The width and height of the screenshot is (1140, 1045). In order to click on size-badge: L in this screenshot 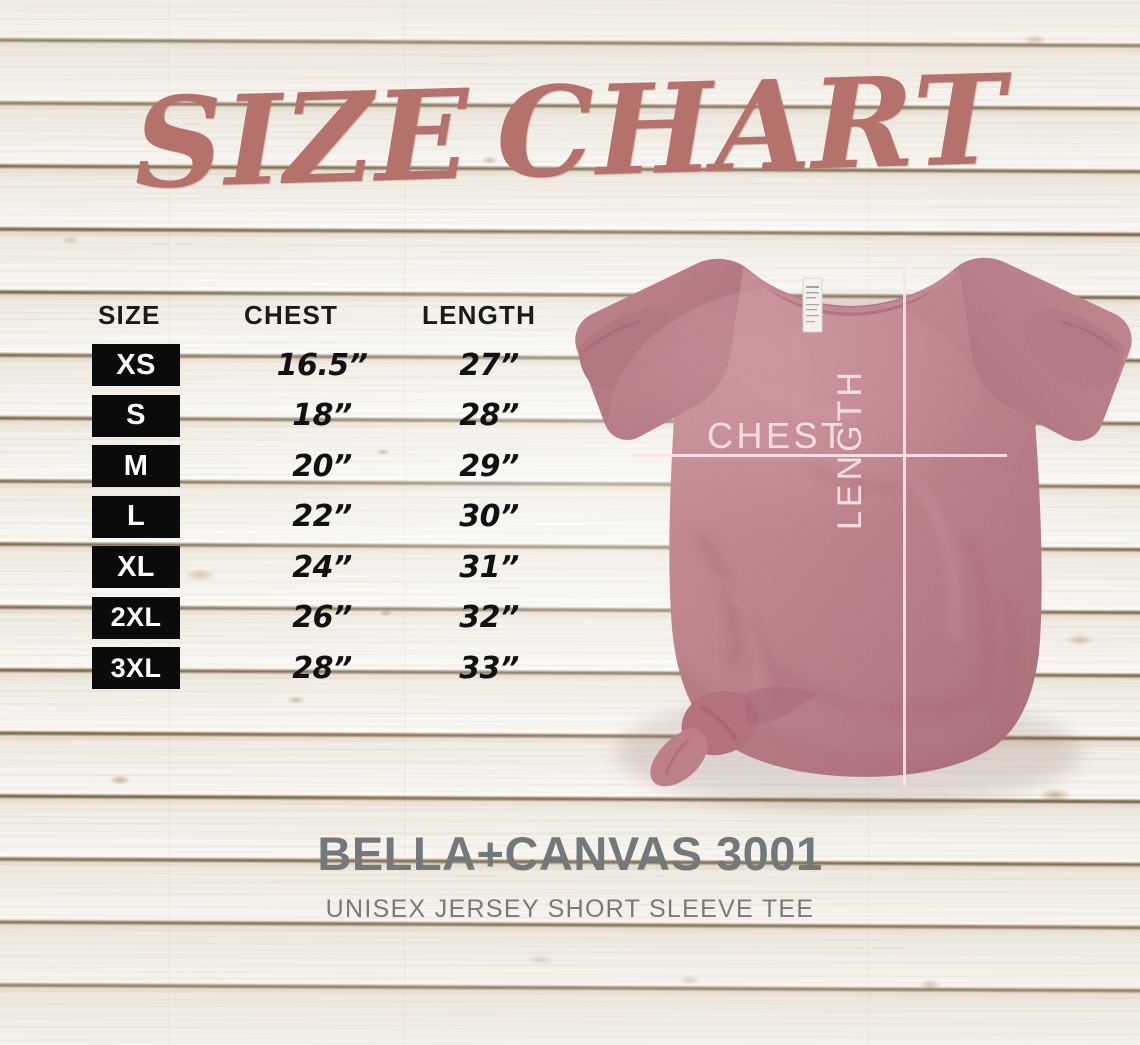, I will do `click(136, 516)`.